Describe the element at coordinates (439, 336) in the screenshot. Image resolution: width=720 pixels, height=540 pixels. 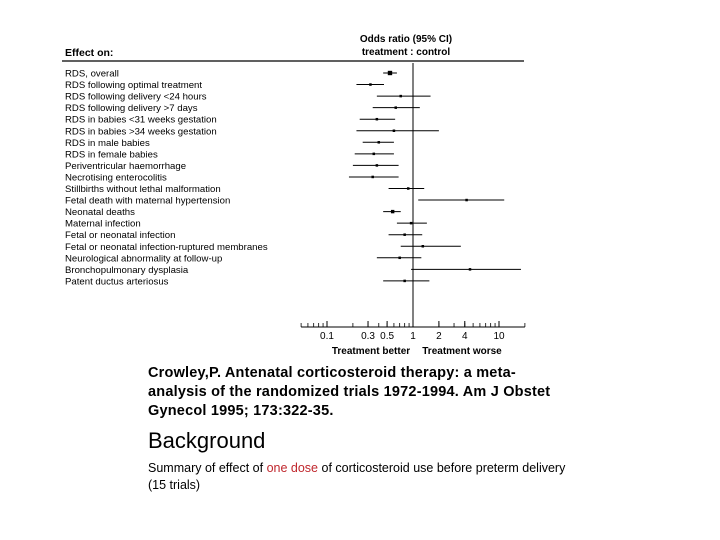
I see `x-tick-label: 2` at that location.